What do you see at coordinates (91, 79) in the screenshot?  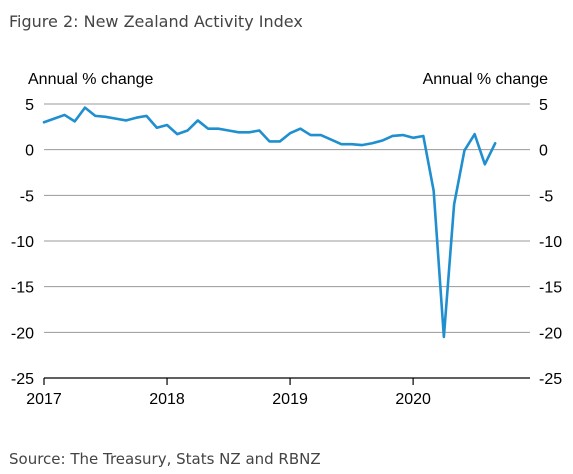 I see `y-axis-label-left: Annual % change` at bounding box center [91, 79].